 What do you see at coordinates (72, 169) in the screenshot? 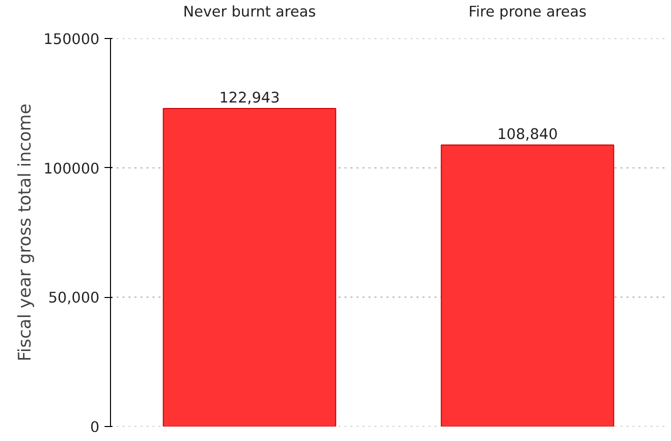
I see `y-tick-label: 100000` at bounding box center [72, 169].